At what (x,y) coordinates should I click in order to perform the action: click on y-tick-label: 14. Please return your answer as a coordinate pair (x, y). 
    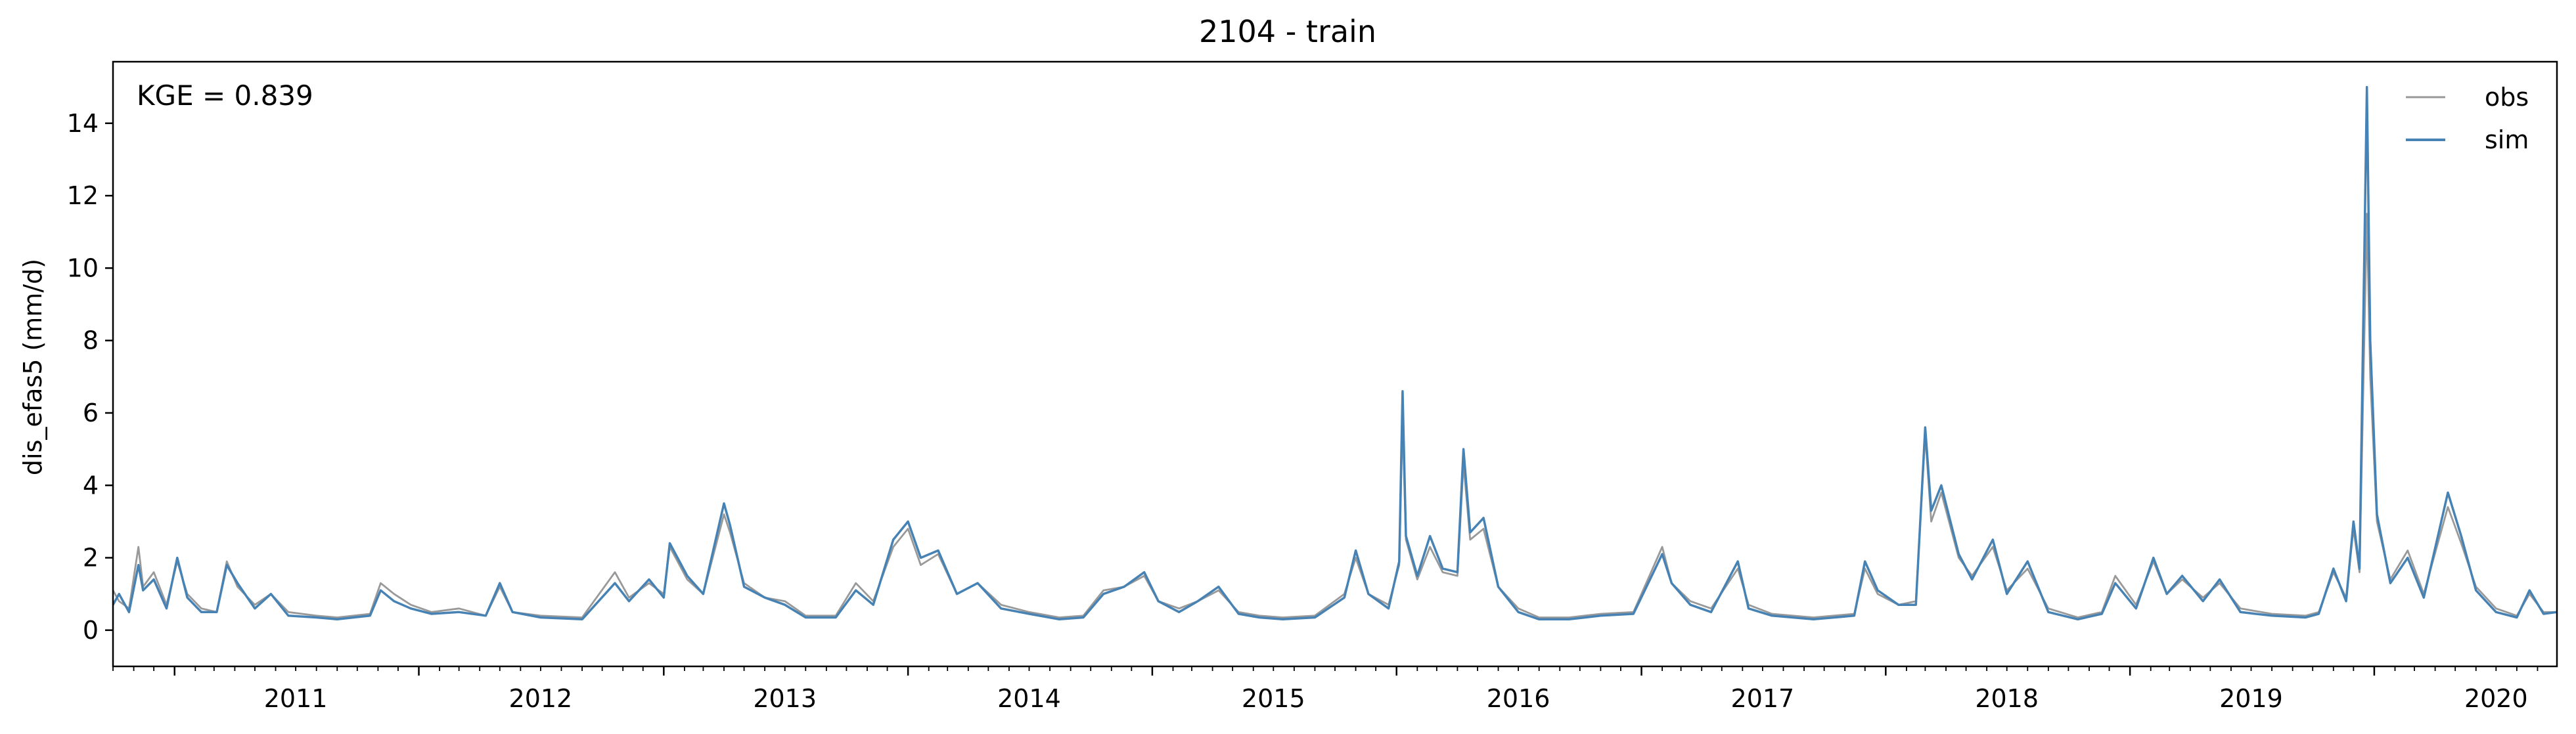
    Looking at the image, I should click on (83, 123).